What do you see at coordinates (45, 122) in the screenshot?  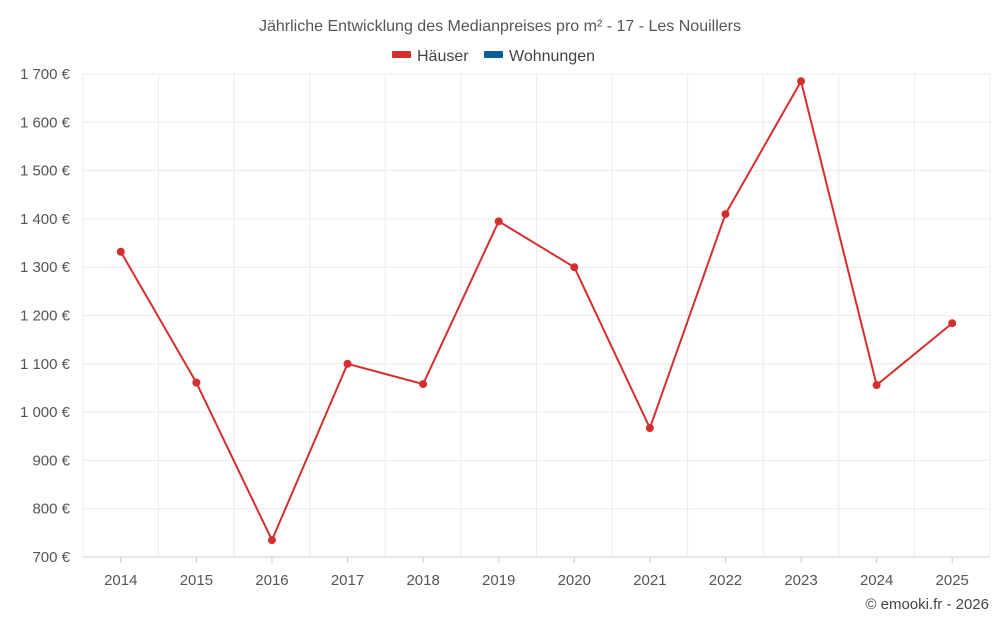 I see `y-tick-label: 1 600 €` at bounding box center [45, 122].